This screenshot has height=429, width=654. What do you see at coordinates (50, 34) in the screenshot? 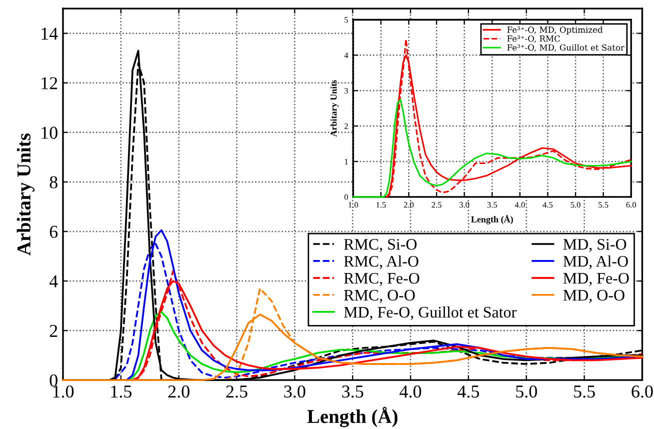
I see `y-tick-label: 14` at bounding box center [50, 34].